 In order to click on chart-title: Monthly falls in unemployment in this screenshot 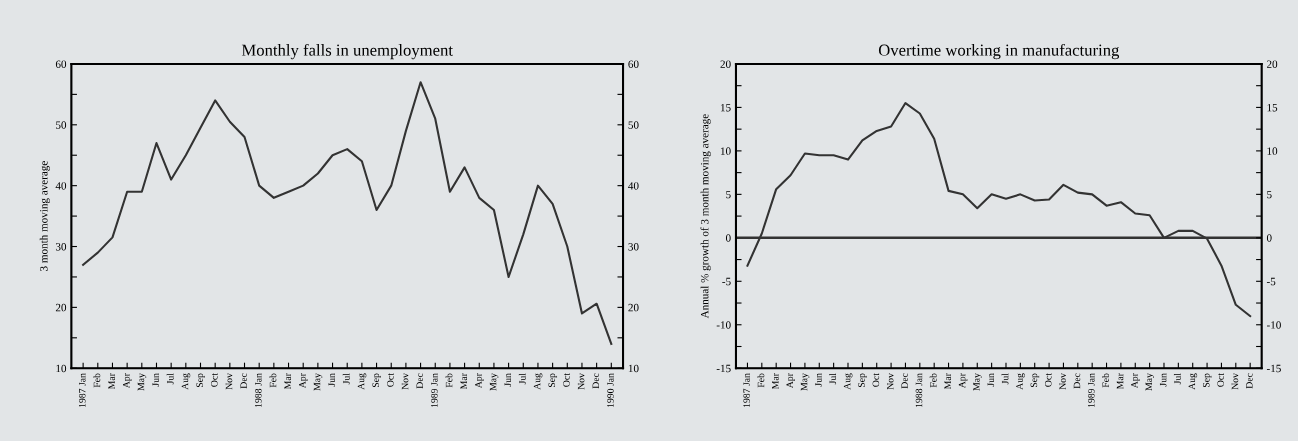, I will do `click(347, 51)`.